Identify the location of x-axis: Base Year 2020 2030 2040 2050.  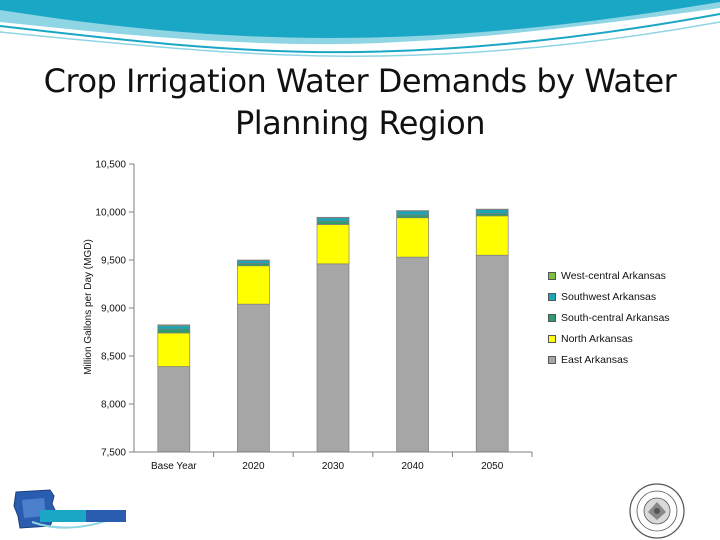
(333, 461).